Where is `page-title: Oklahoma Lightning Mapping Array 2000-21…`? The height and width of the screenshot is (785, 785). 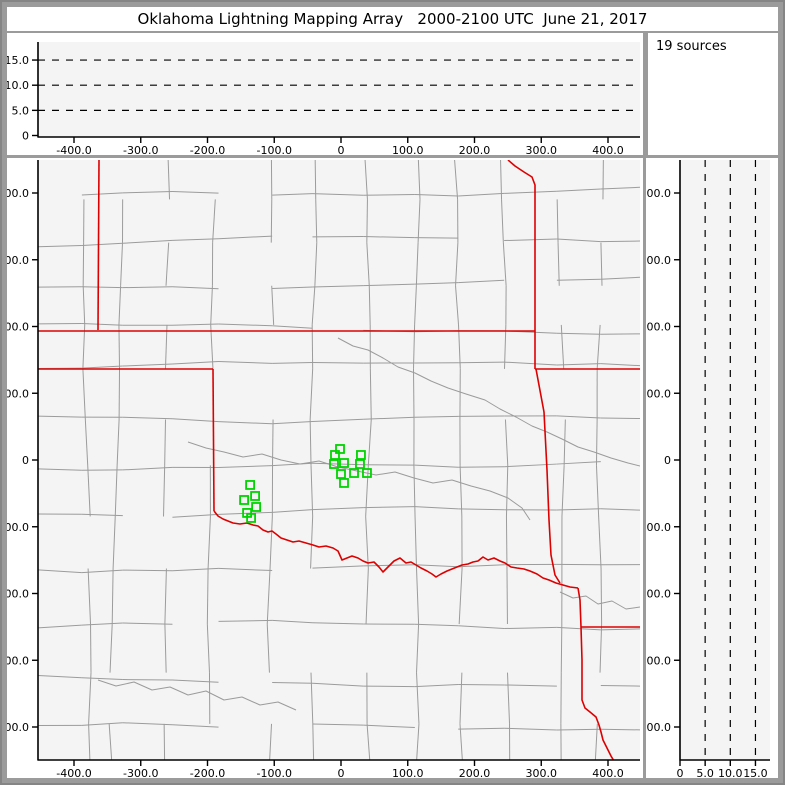
page-title: Oklahoma Lightning Mapping Array 2000-21… is located at coordinates (392, 19).